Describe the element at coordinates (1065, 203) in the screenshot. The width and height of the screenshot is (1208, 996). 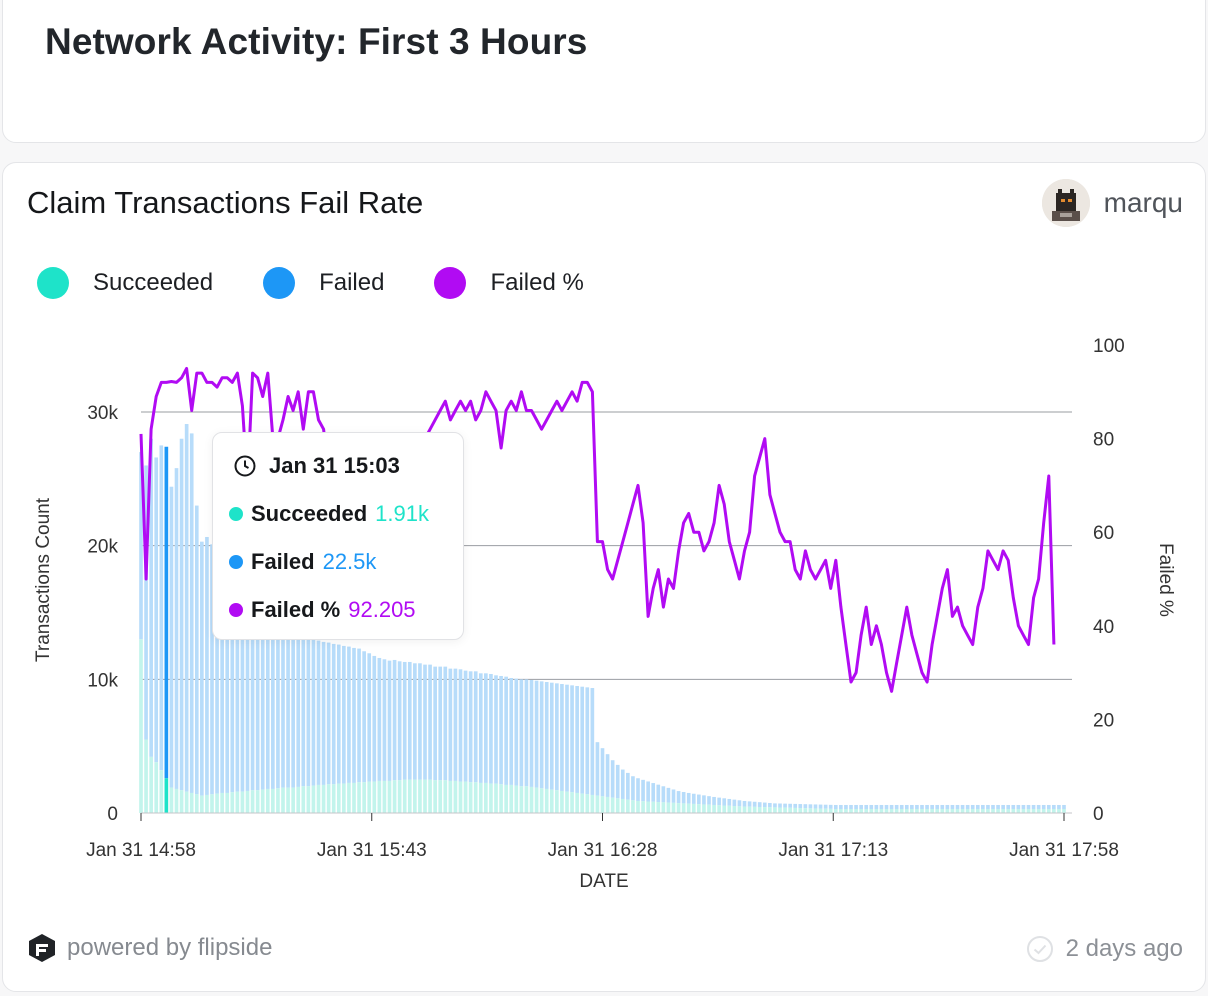
I see `avatar` at that location.